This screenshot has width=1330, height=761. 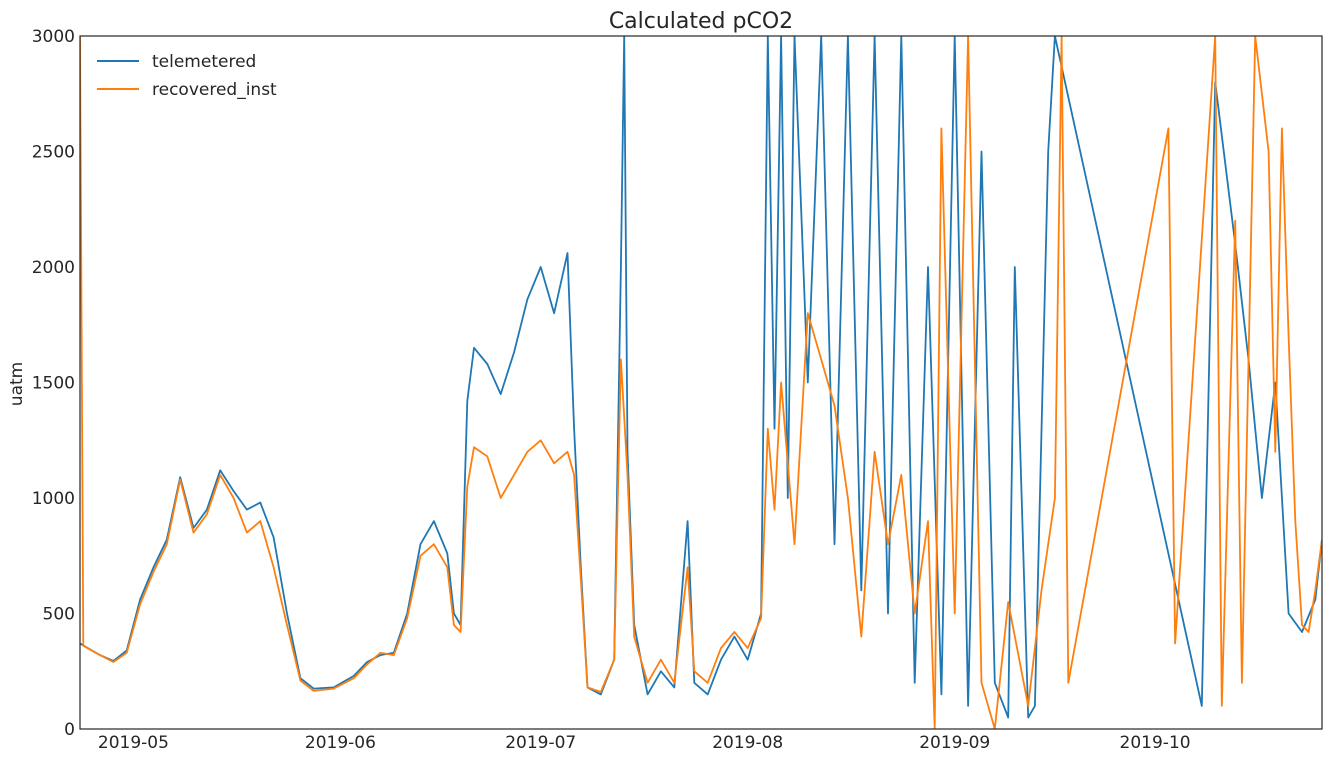 I want to click on y-tick-label: 2000, so click(x=53, y=268).